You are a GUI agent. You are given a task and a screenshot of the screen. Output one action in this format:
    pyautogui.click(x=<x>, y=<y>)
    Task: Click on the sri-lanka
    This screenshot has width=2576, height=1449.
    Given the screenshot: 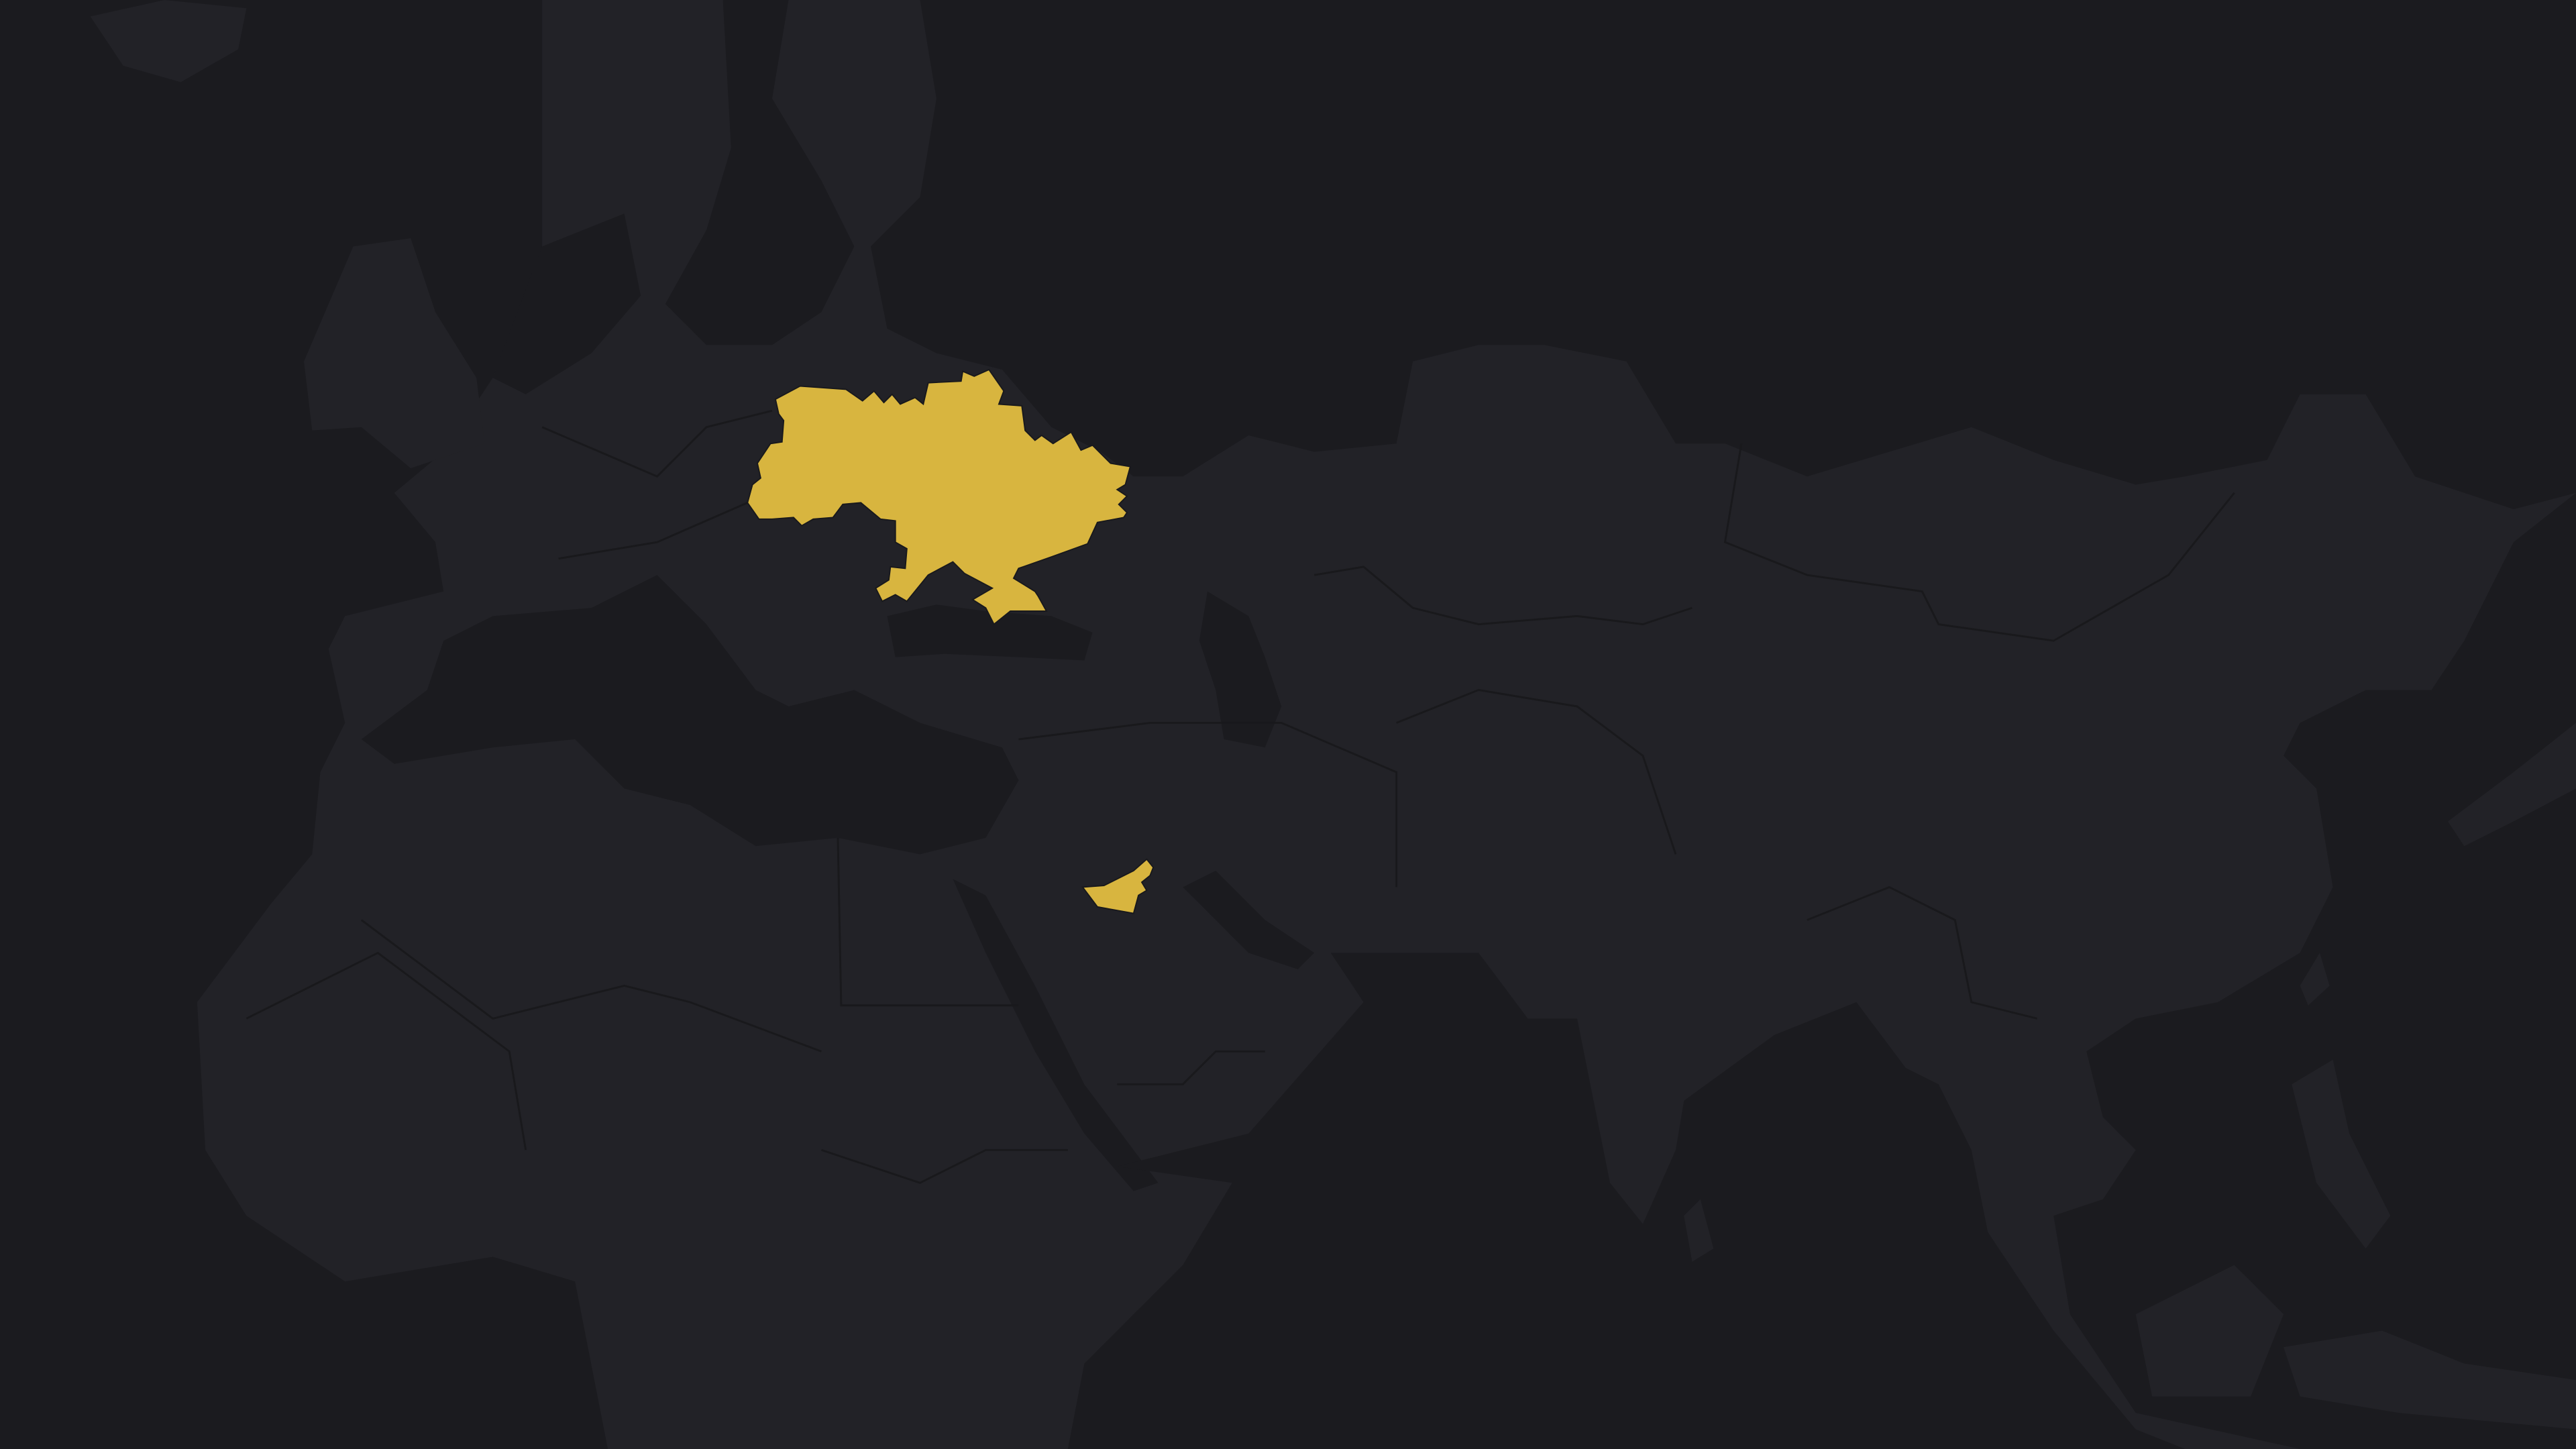 What is the action you would take?
    pyautogui.click(x=1699, y=1230)
    